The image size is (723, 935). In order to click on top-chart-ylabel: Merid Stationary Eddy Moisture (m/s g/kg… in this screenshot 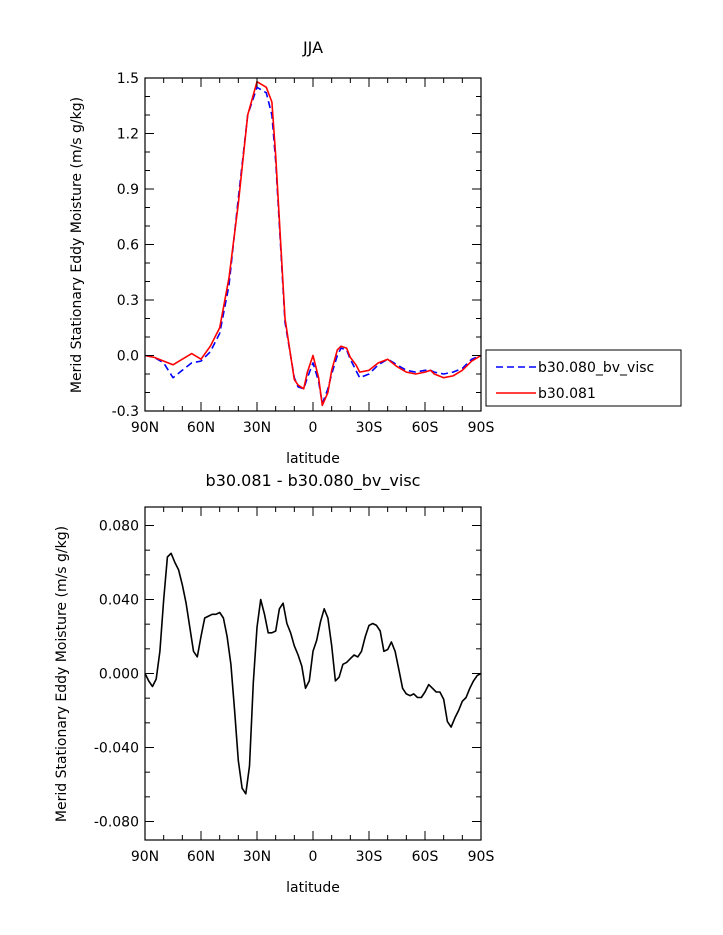, I will do `click(77, 245)`.